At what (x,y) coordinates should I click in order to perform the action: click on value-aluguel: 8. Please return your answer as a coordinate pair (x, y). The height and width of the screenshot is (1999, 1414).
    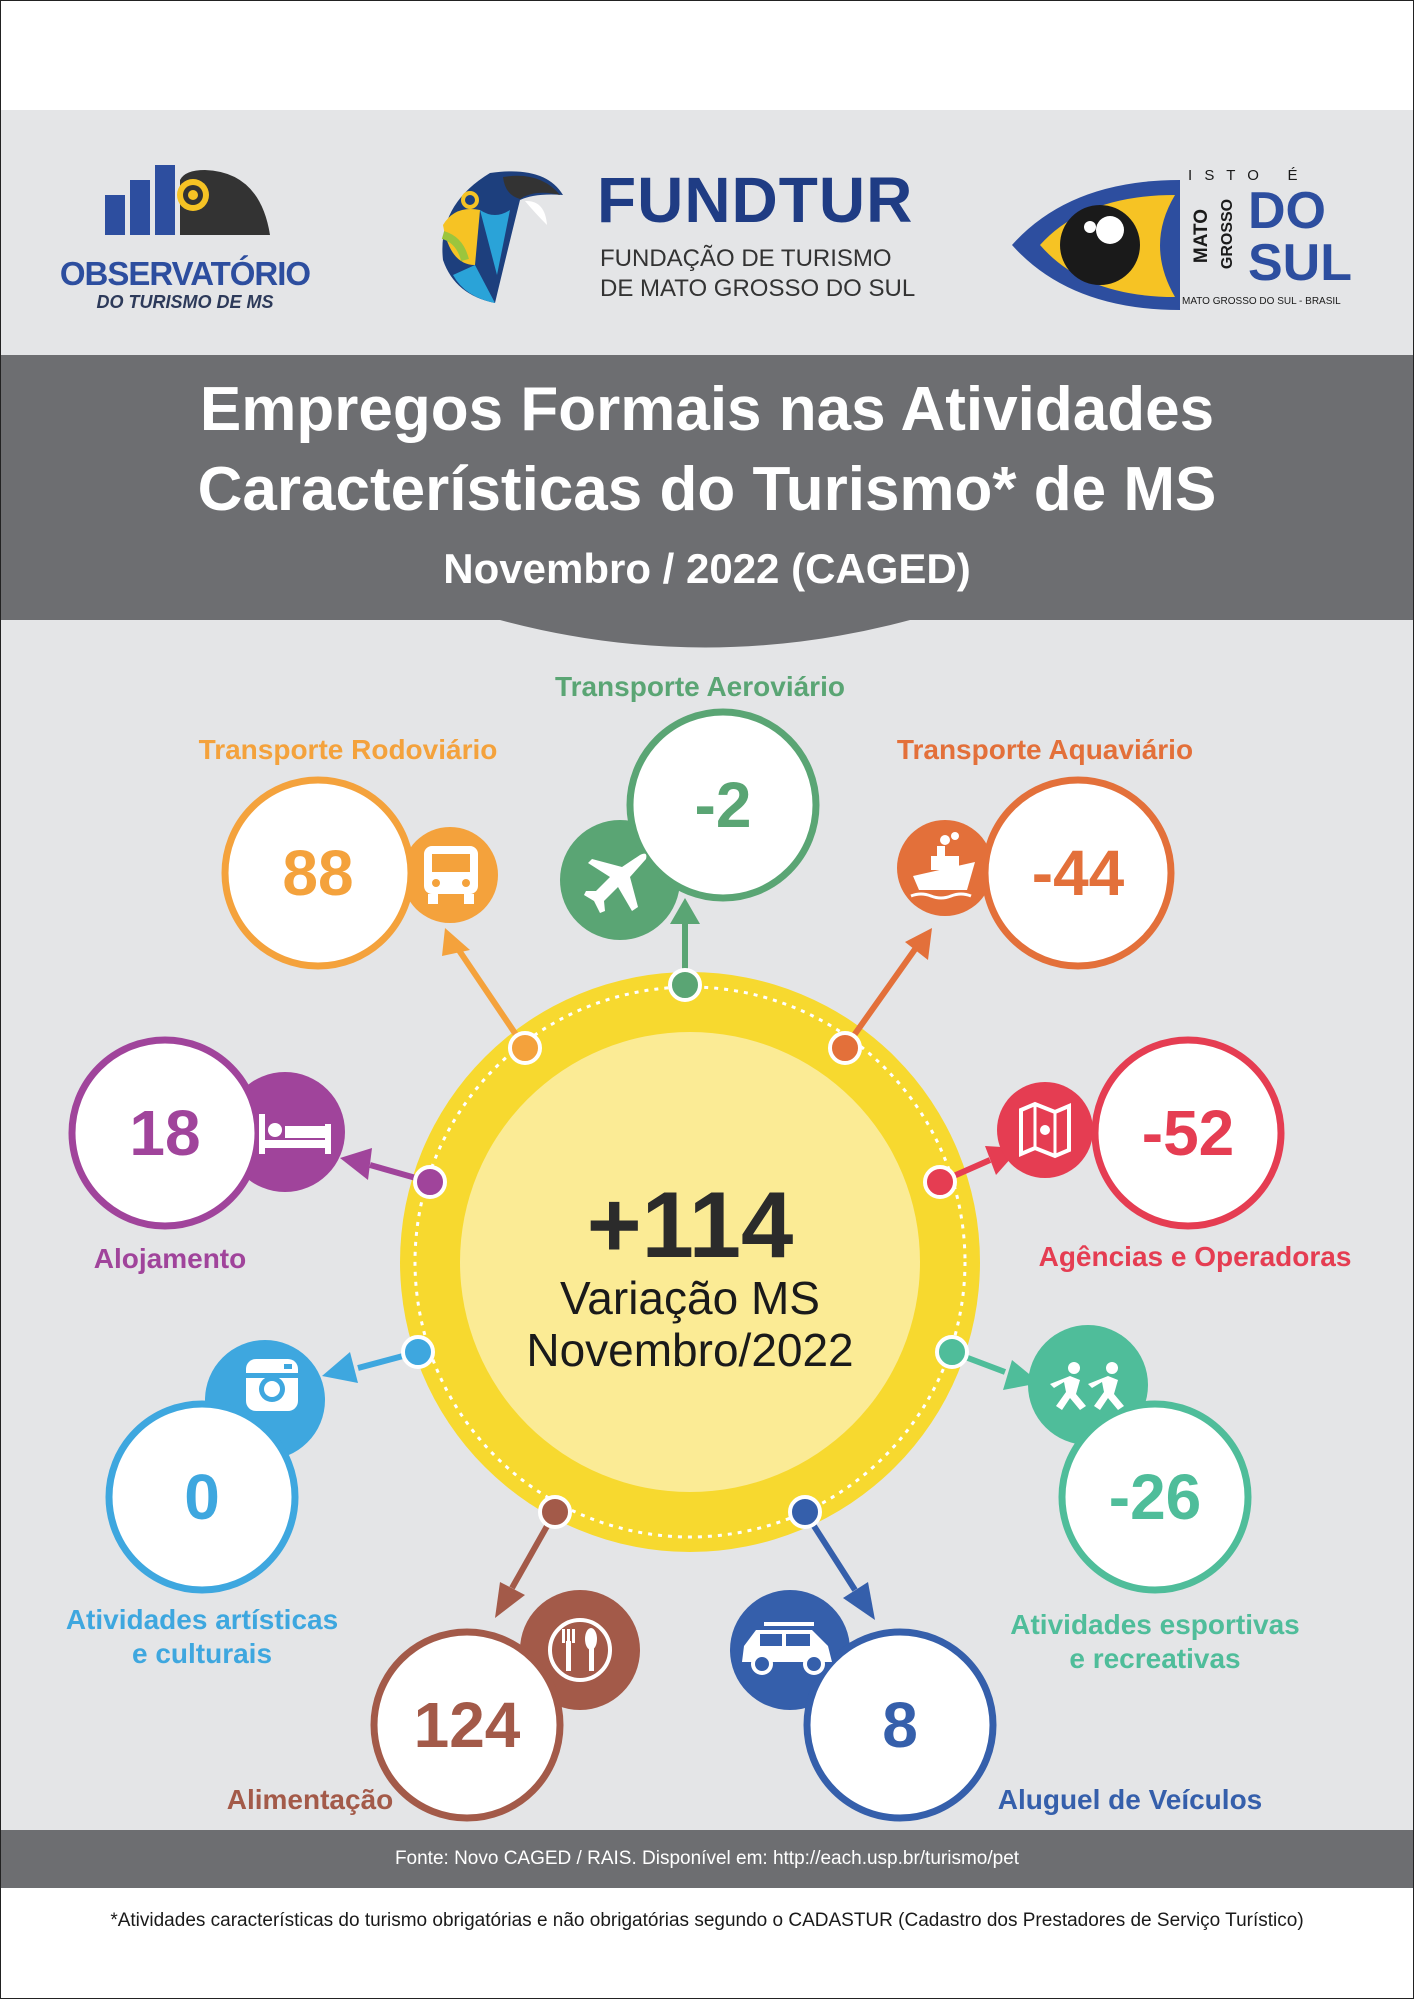
    Looking at the image, I should click on (900, 1725).